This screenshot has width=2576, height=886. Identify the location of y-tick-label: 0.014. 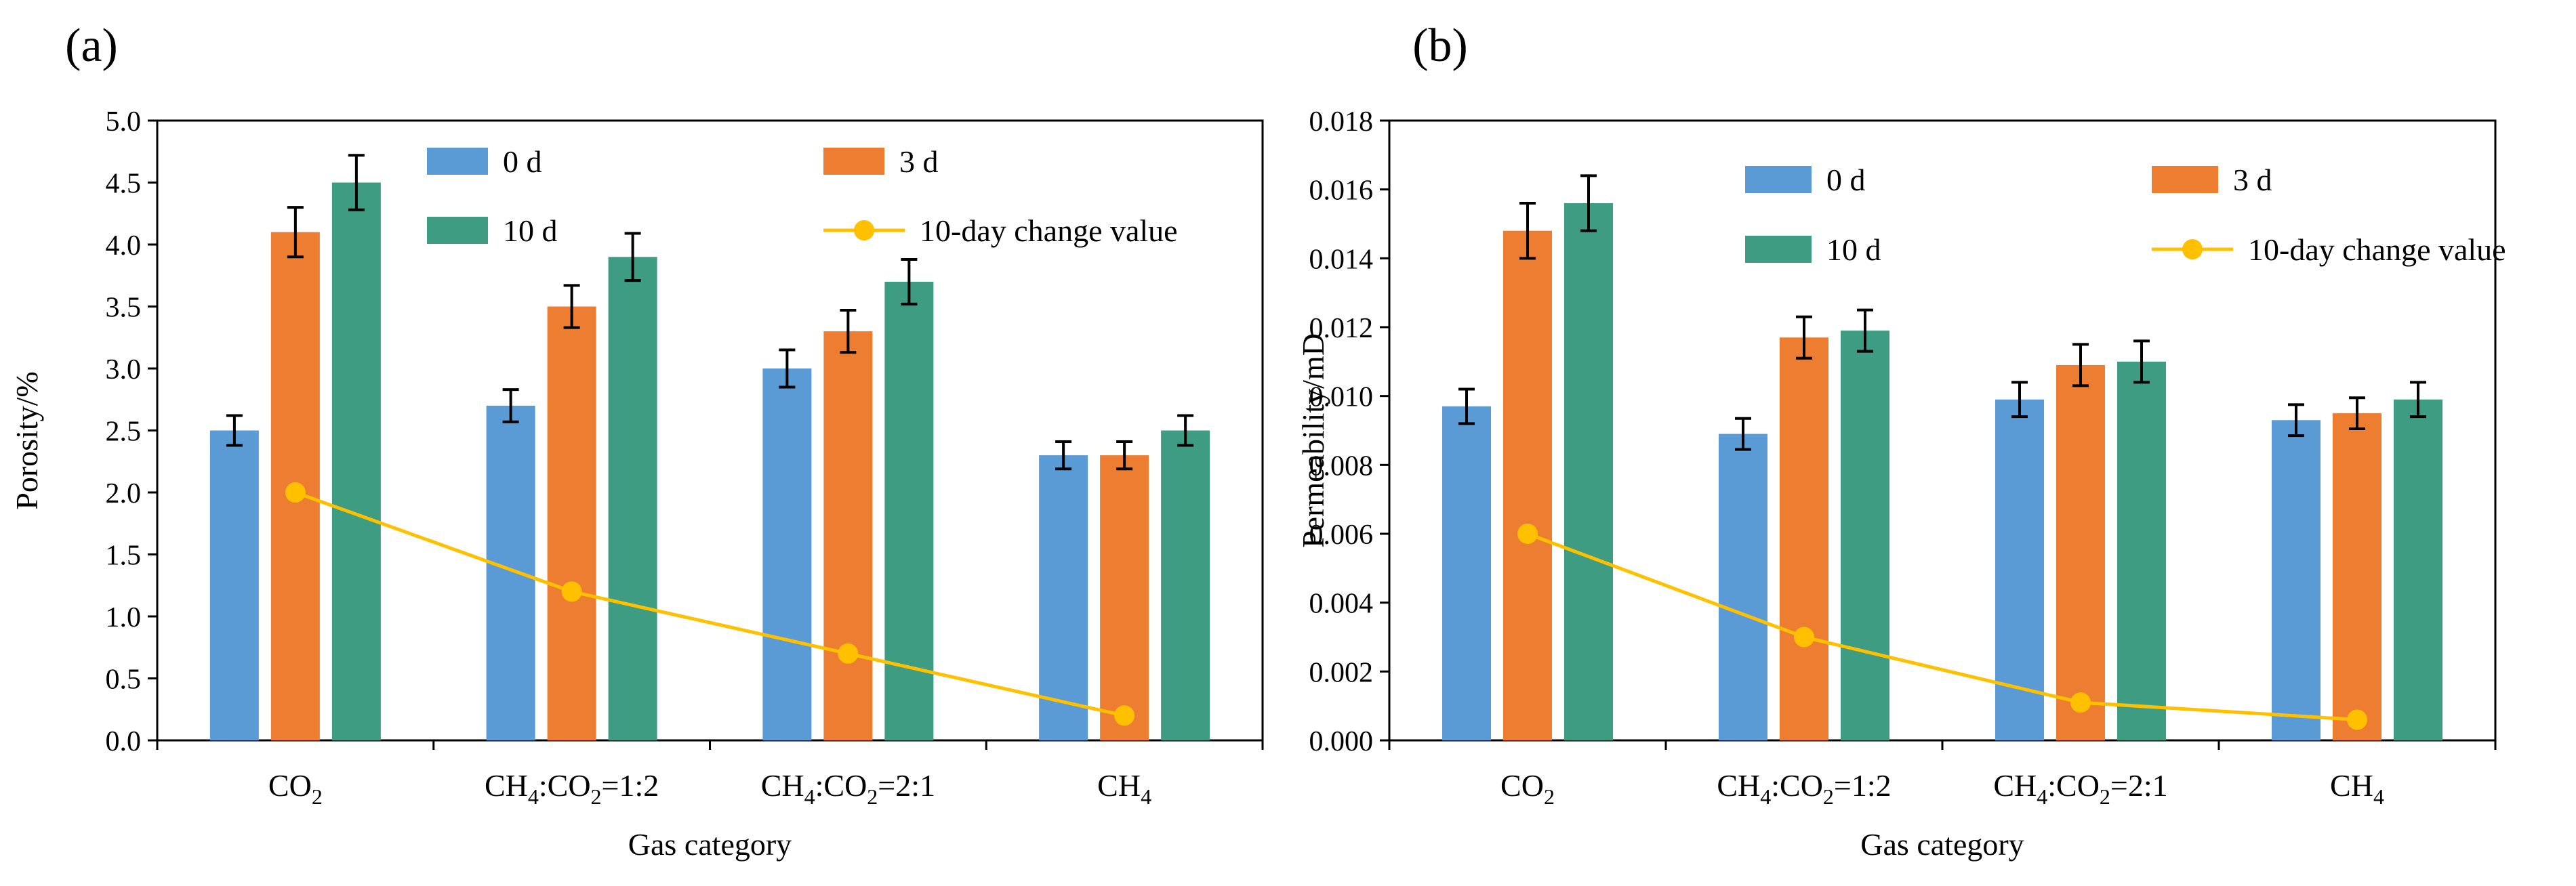
(1341, 259).